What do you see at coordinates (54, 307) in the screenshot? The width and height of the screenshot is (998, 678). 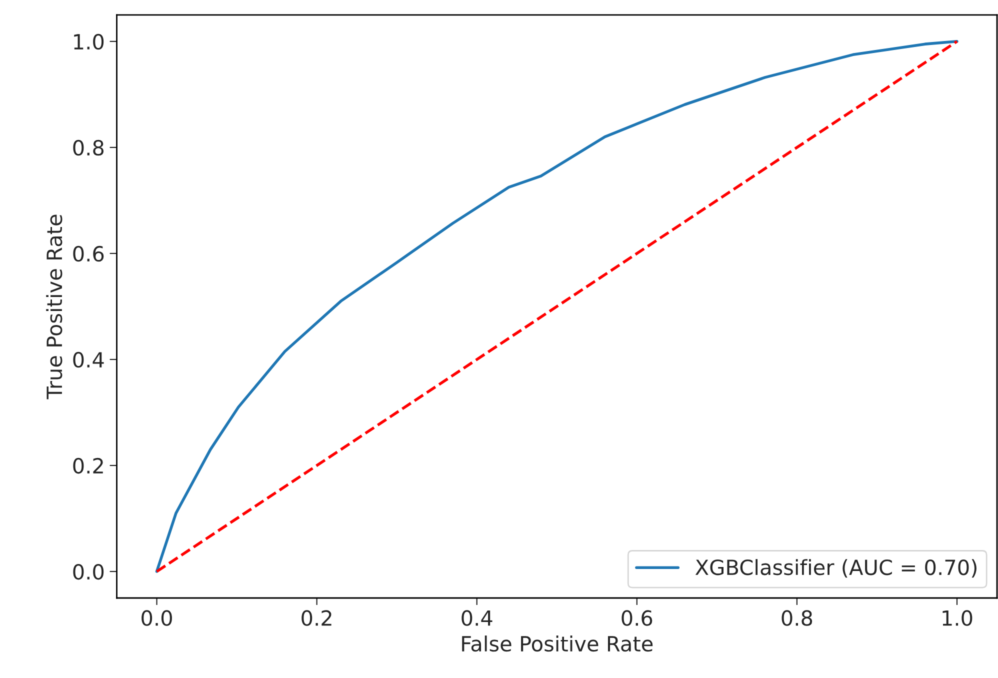 I see `y-axis-title: True Positive Rate` at bounding box center [54, 307].